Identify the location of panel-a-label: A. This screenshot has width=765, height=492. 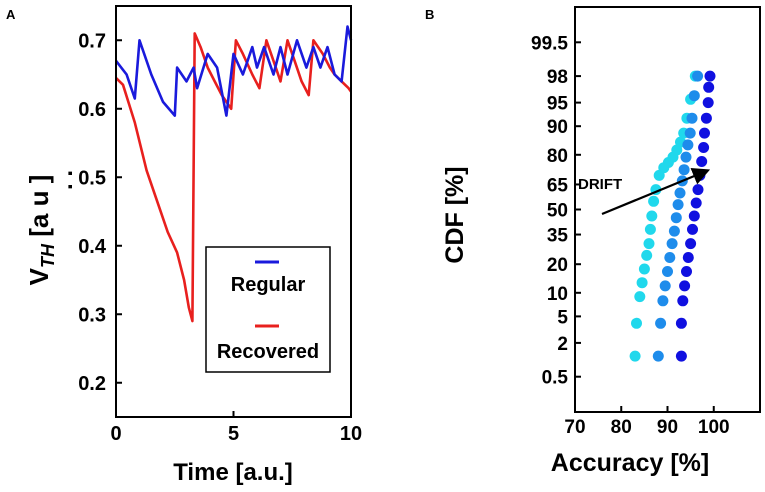
(11, 14).